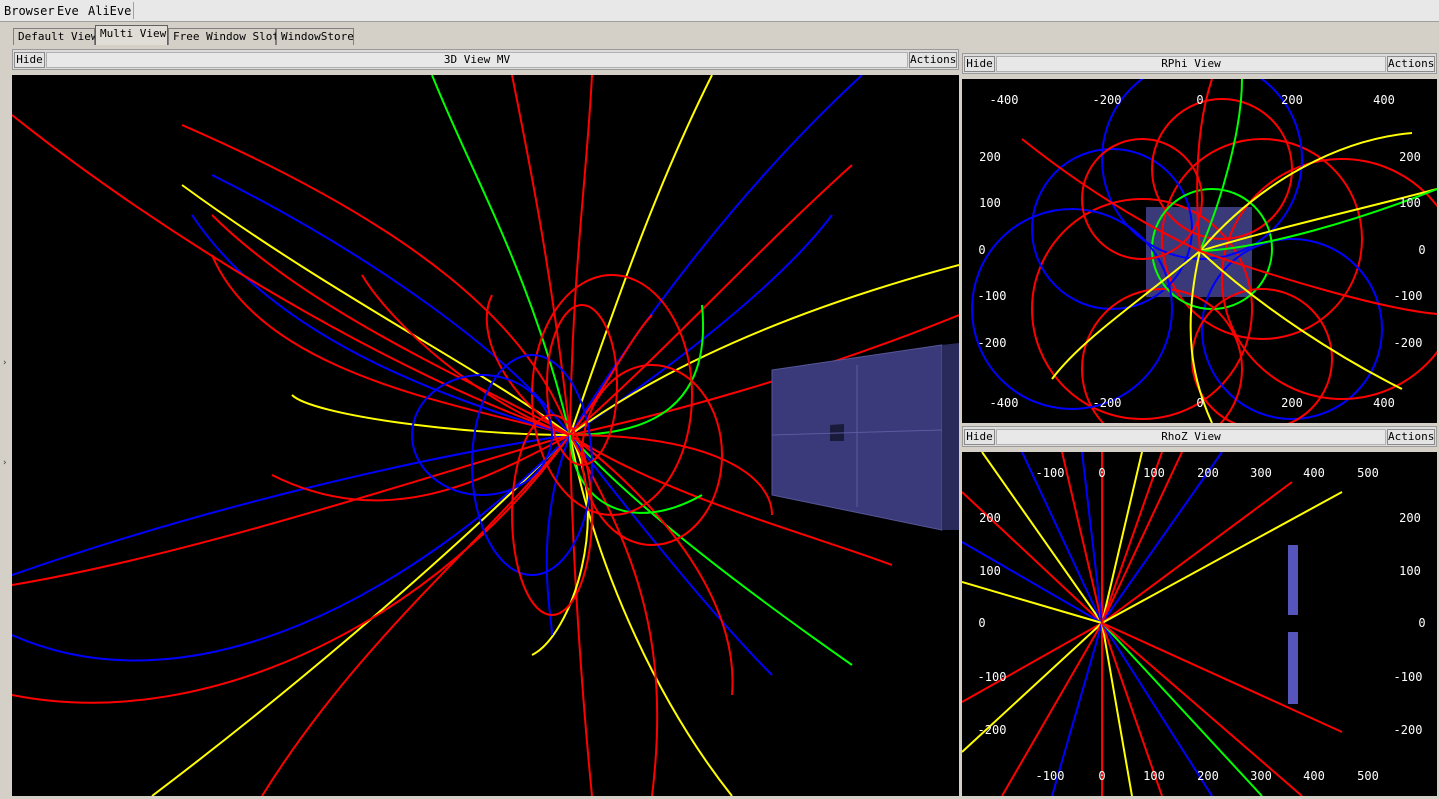  What do you see at coordinates (315, 36) in the screenshot?
I see `tab-windowstore: WindowStore` at bounding box center [315, 36].